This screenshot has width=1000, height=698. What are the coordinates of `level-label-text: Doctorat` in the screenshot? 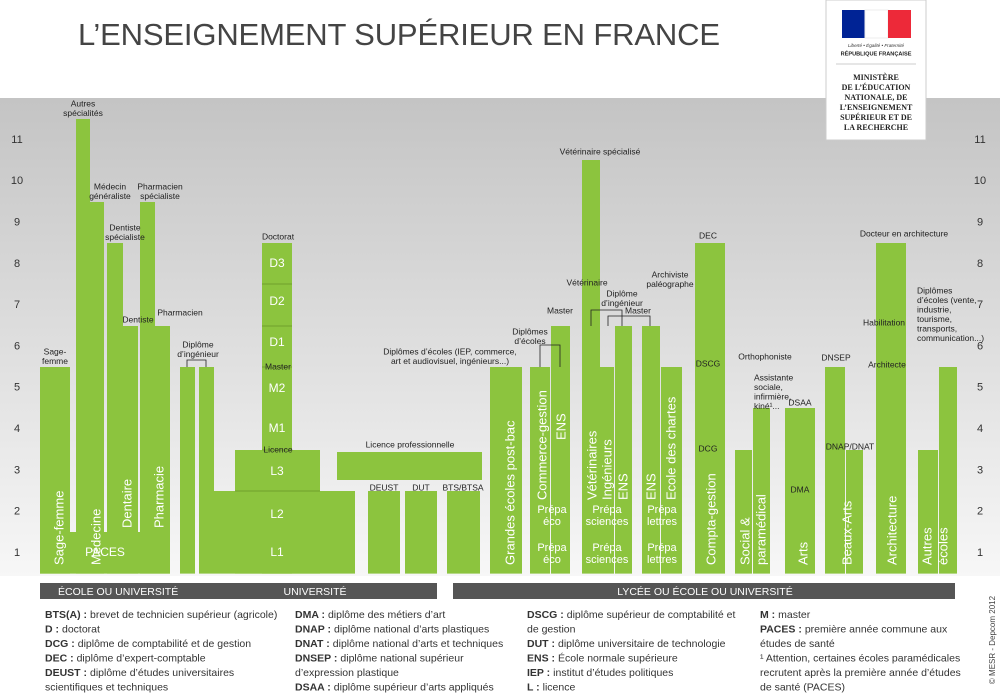 It's located at (278, 236).